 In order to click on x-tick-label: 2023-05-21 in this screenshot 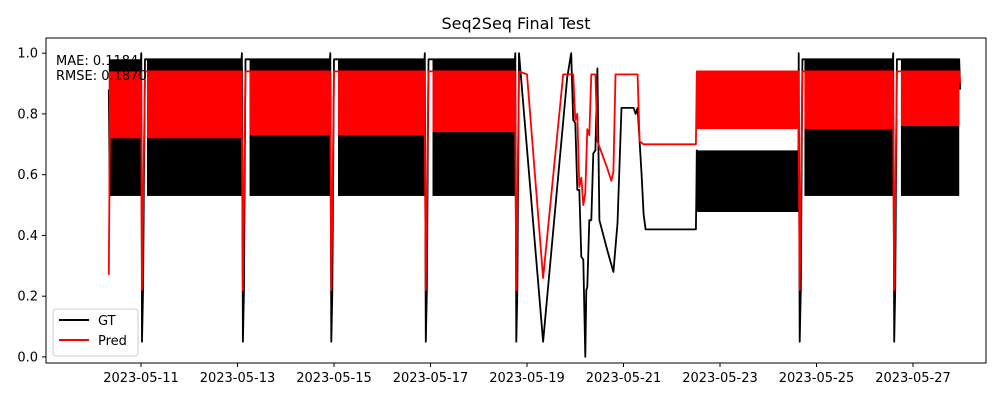, I will do `click(624, 378)`.